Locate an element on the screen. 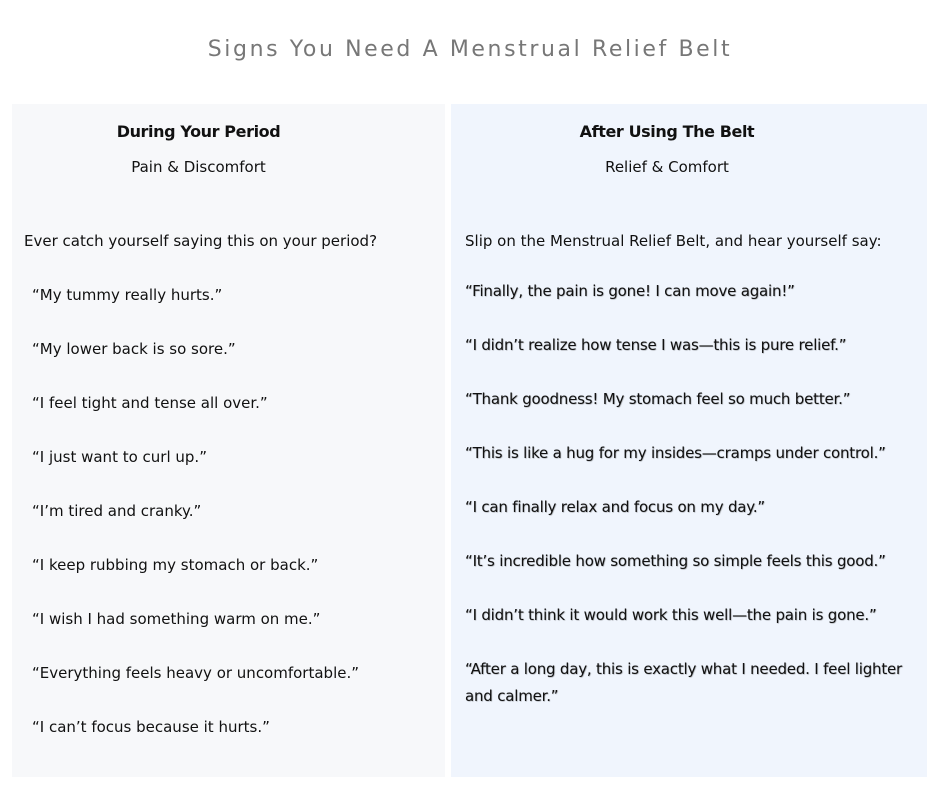 The image size is (940, 788). list-item: “My lower back is so sore.” is located at coordinates (134, 349).